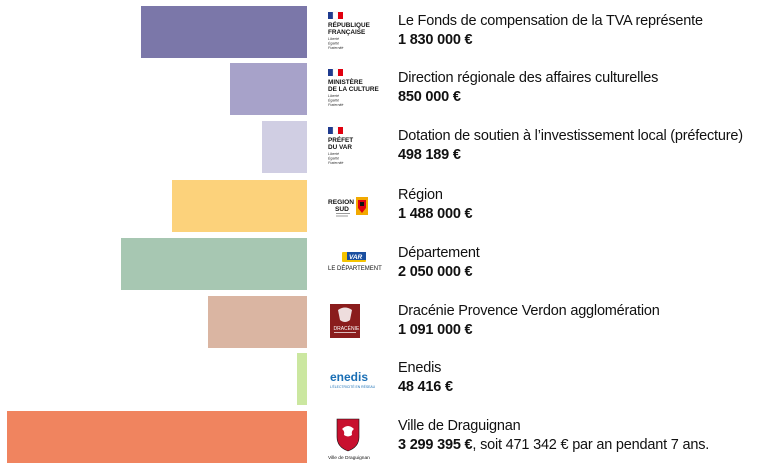  Describe the element at coordinates (349, 24) in the screenshot. I see `svg-text: RÉPUBLIQUE` at that location.